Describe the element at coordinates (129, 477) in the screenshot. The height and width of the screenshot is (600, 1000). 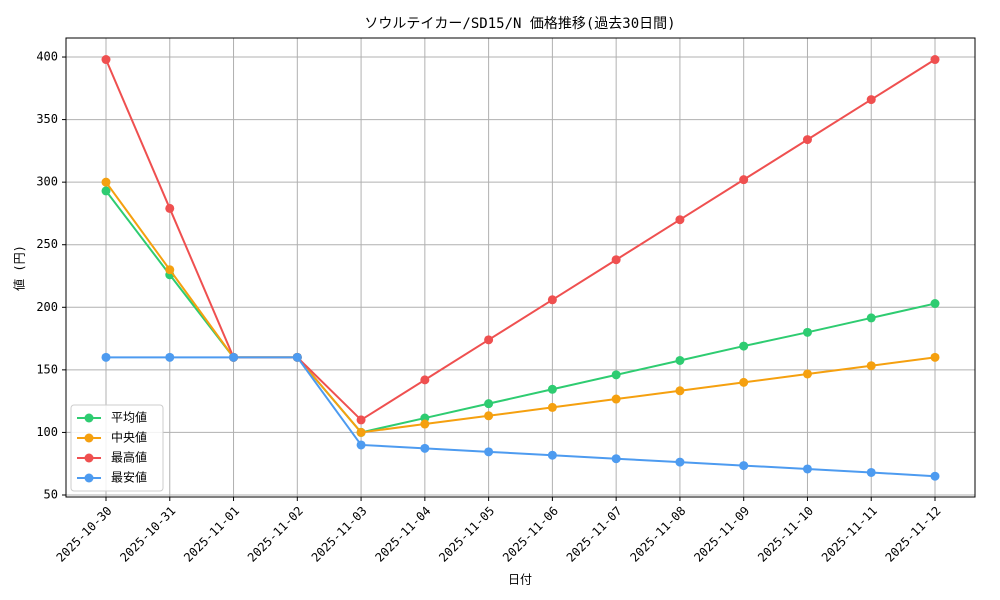
I see `legend-label: 最安値` at that location.